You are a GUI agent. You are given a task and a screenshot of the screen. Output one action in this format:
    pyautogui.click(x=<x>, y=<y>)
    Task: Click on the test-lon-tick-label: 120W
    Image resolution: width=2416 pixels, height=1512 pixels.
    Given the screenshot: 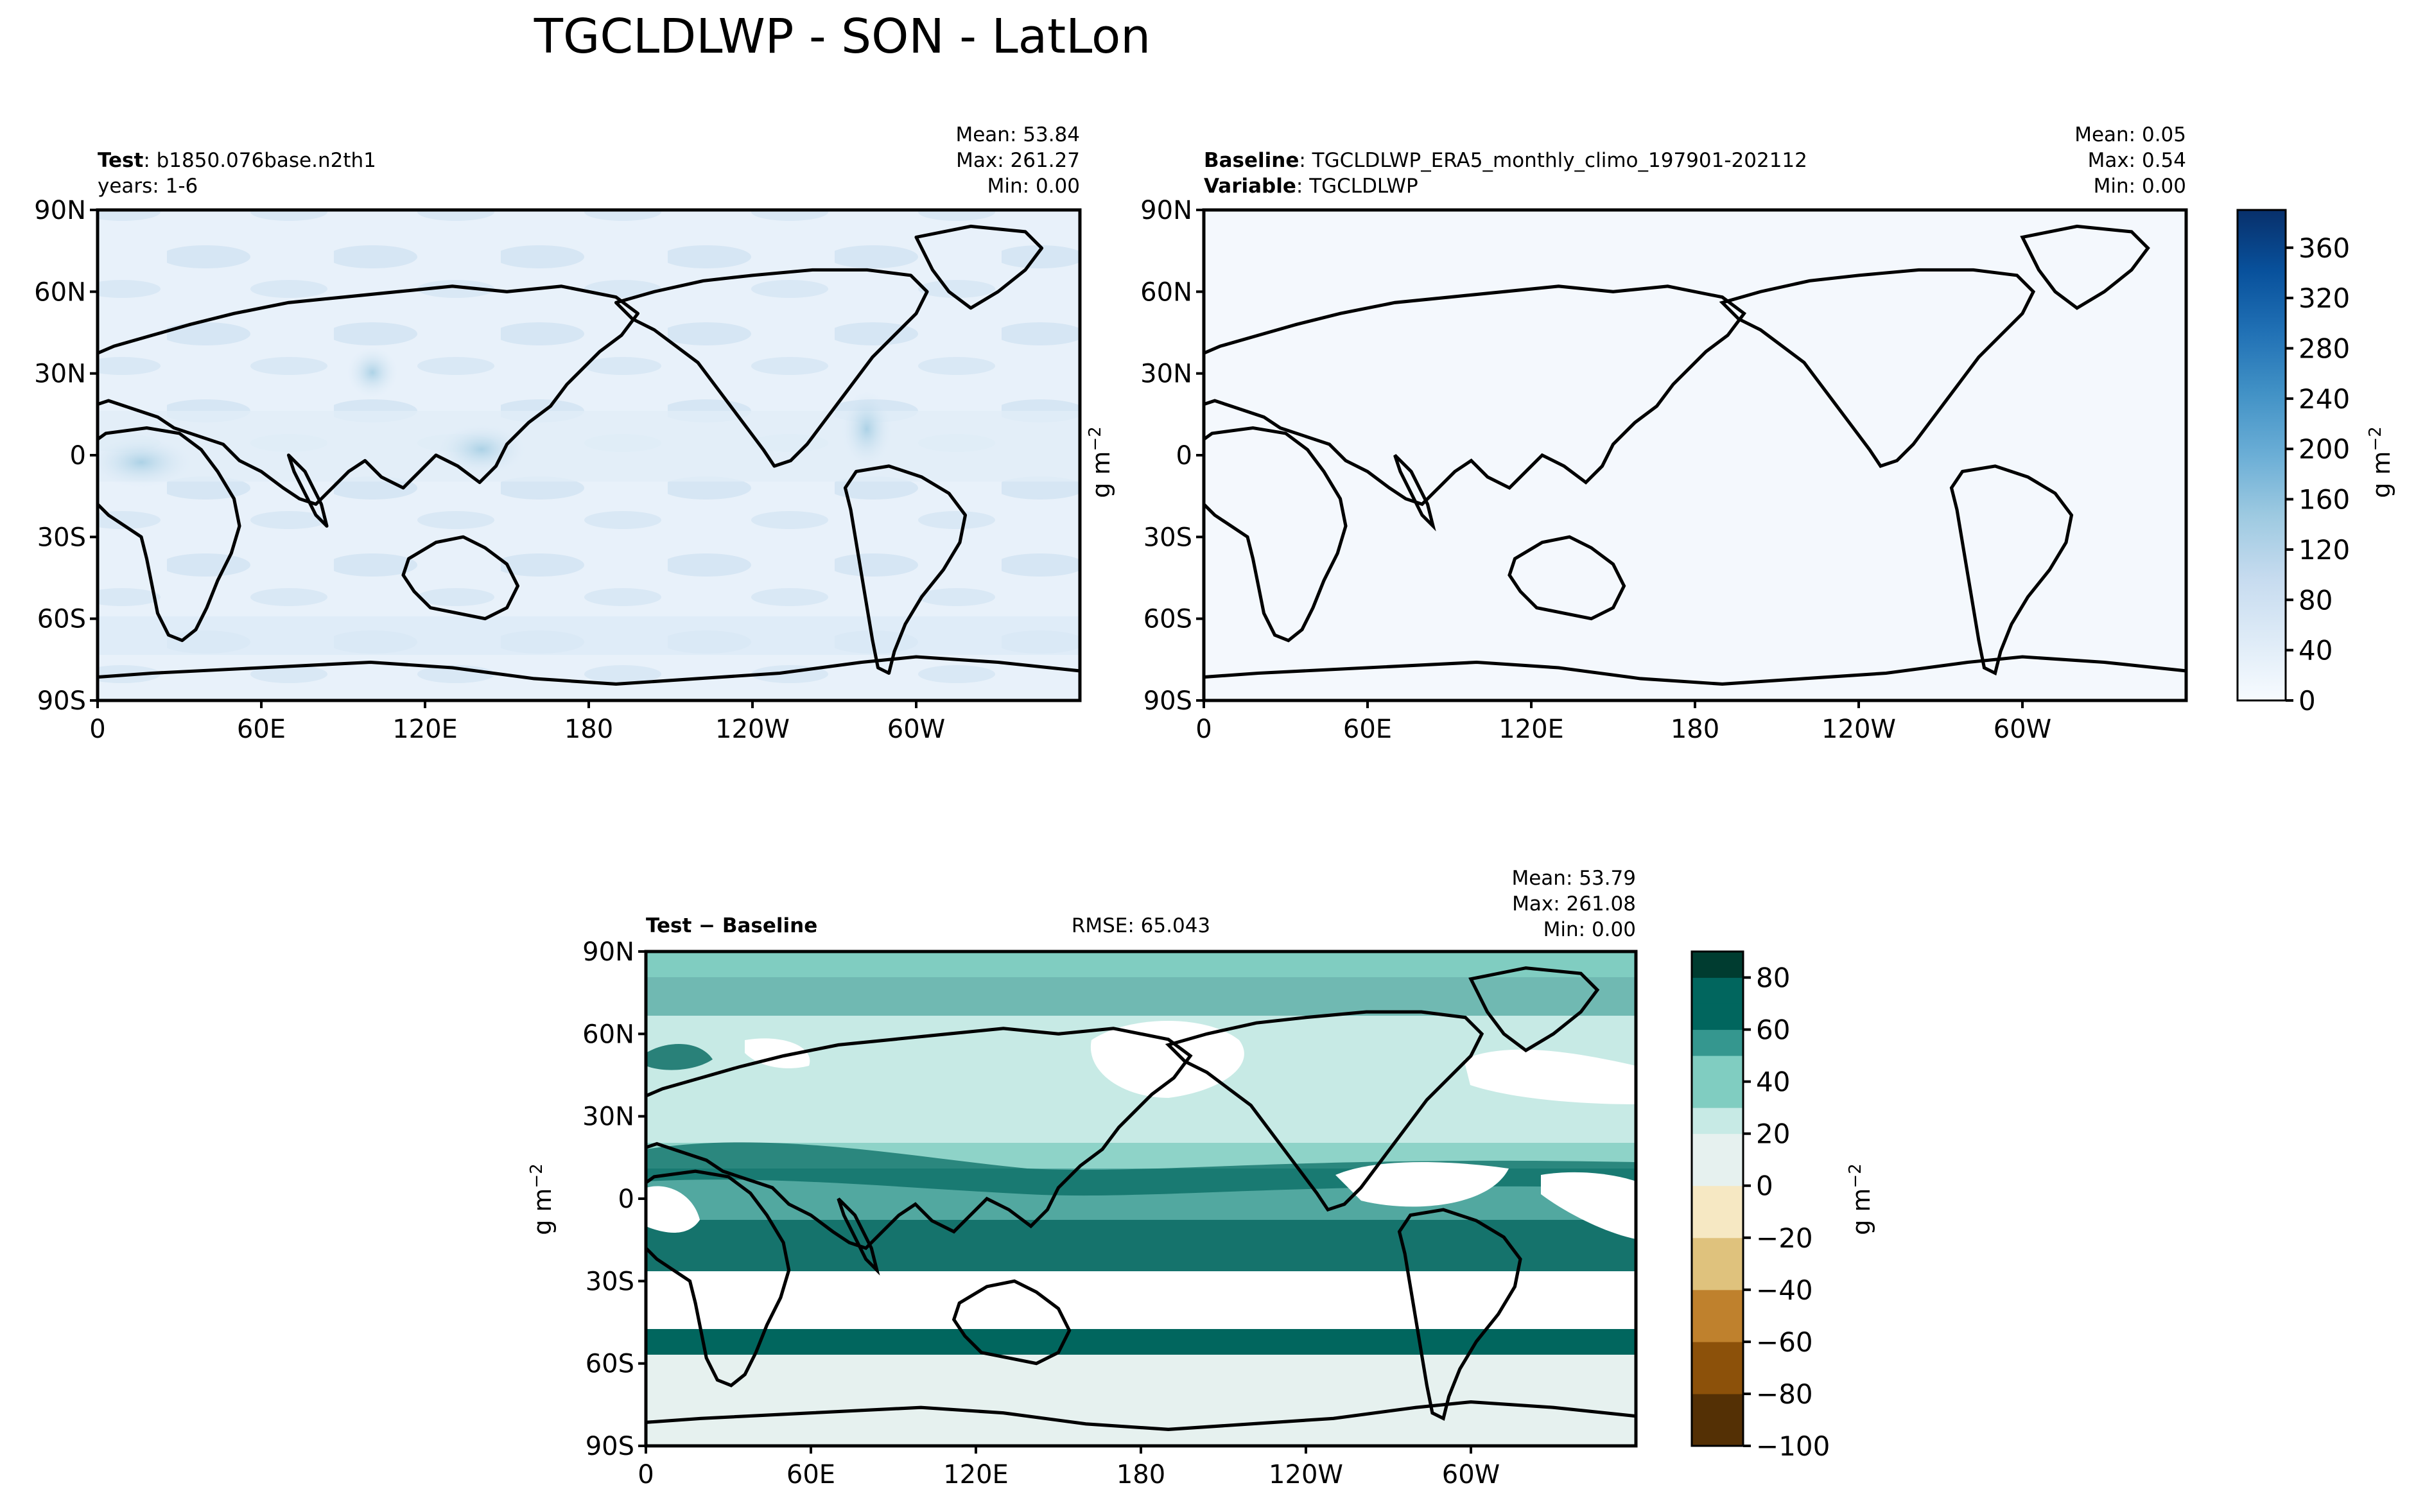 What is the action you would take?
    pyautogui.click(x=752, y=729)
    